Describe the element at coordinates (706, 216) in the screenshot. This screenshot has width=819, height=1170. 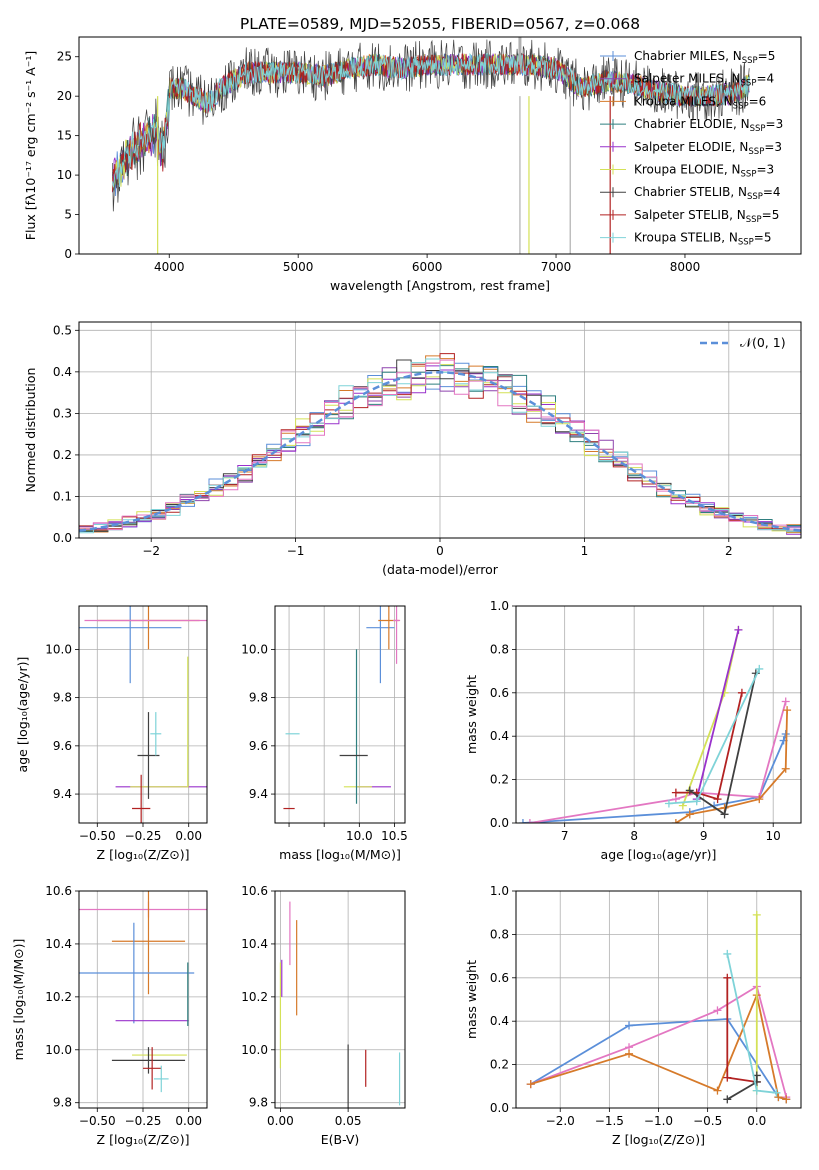
I see `legend-label: Salpeter STELIB, NSSP=5` at that location.